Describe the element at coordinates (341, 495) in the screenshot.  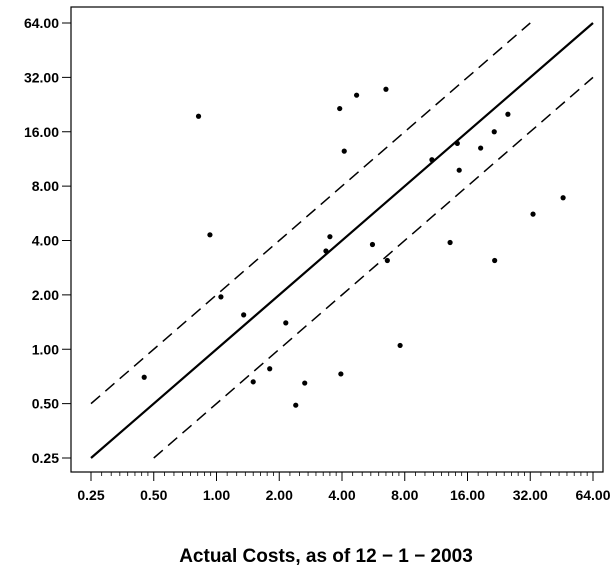
I see `x-tick-label: 4.00` at that location.